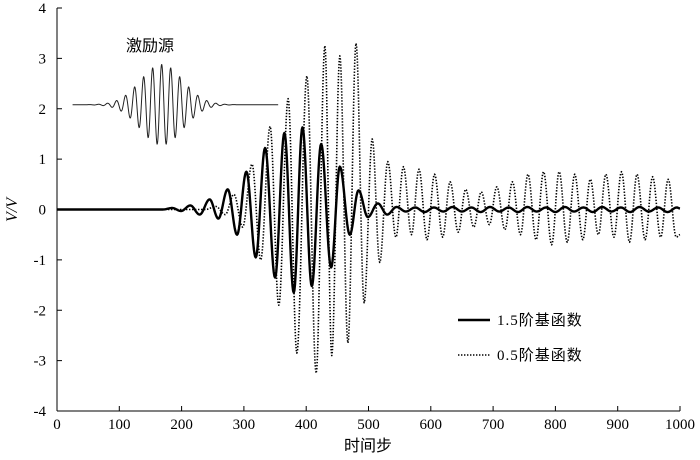 The image size is (700, 460). What do you see at coordinates (57, 425) in the screenshot?
I see `x-tick-label: 0` at bounding box center [57, 425].